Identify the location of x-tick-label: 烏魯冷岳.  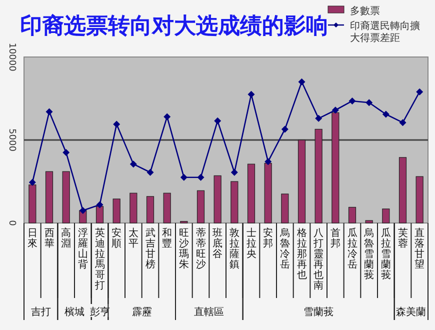
(284, 248).